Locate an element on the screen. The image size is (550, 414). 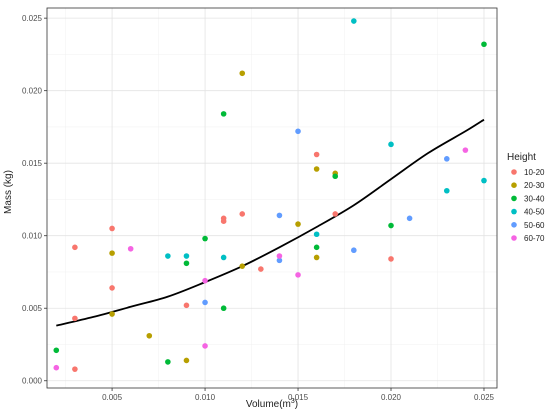
legend-title: Height is located at coordinates (521, 157).